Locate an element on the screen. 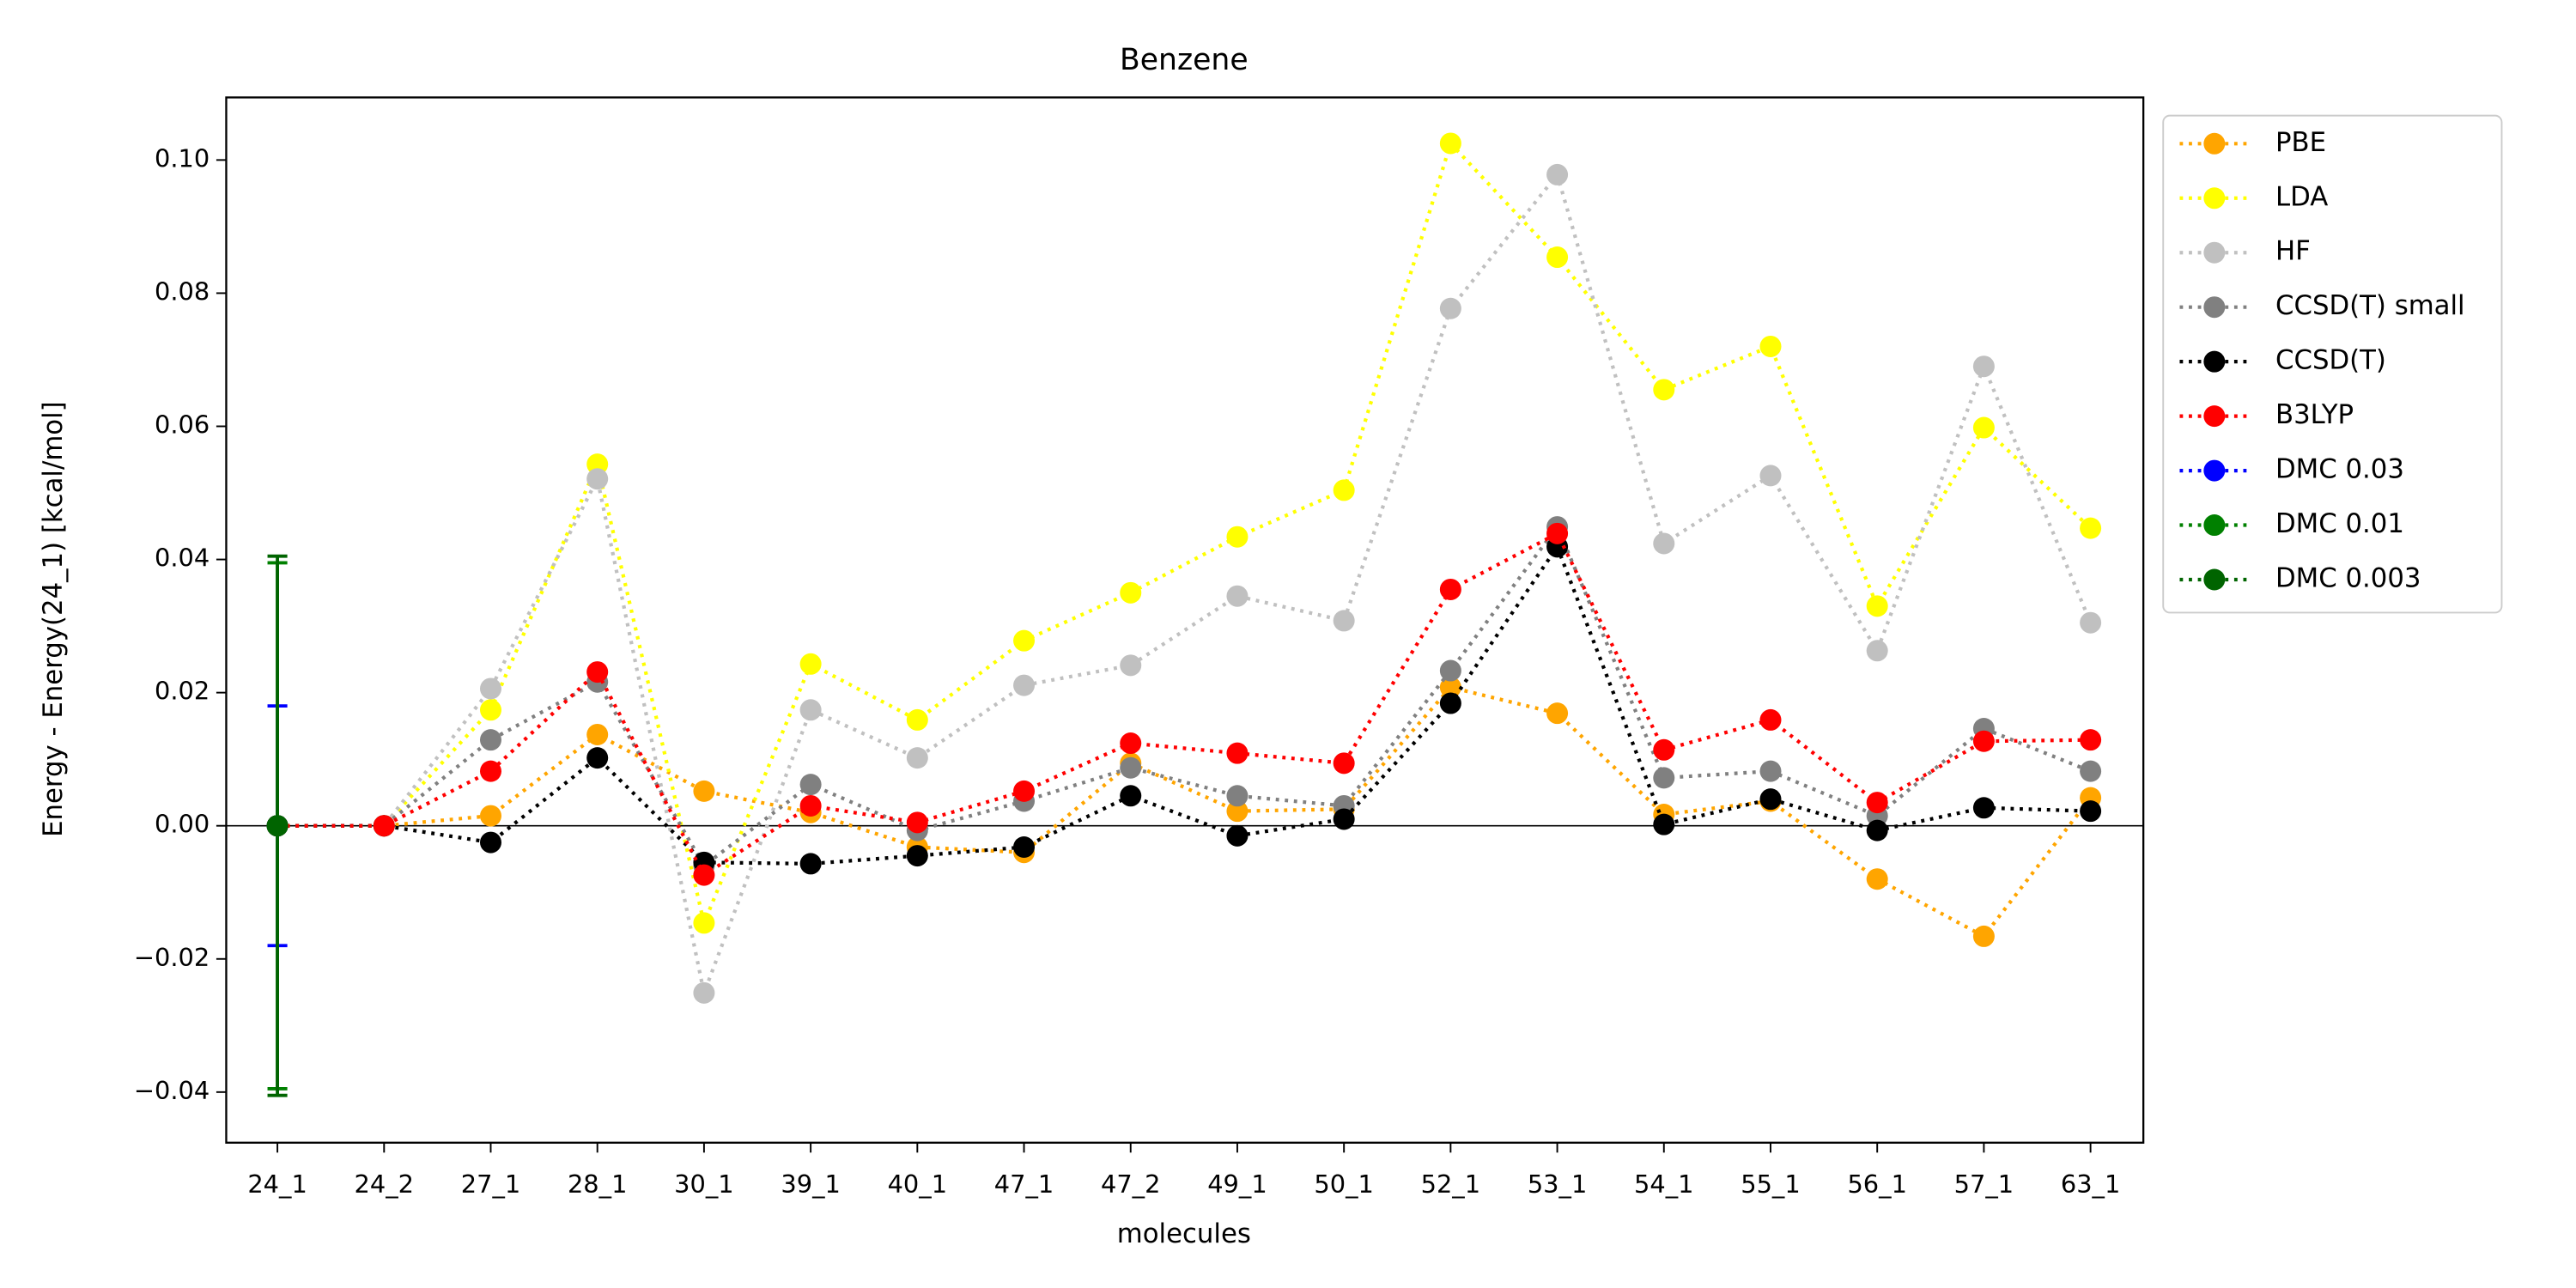 This screenshot has height=1288, width=2576. x-tick-label: 55_1 is located at coordinates (1770, 1184).